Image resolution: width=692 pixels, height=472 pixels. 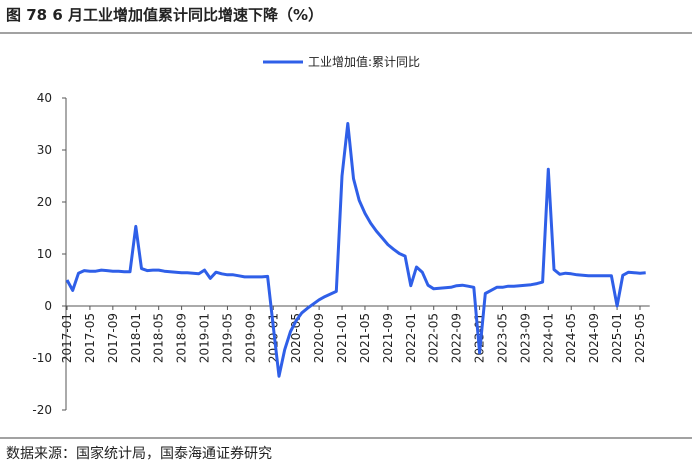 I want to click on y-tick-label: -10, so click(x=42, y=358).